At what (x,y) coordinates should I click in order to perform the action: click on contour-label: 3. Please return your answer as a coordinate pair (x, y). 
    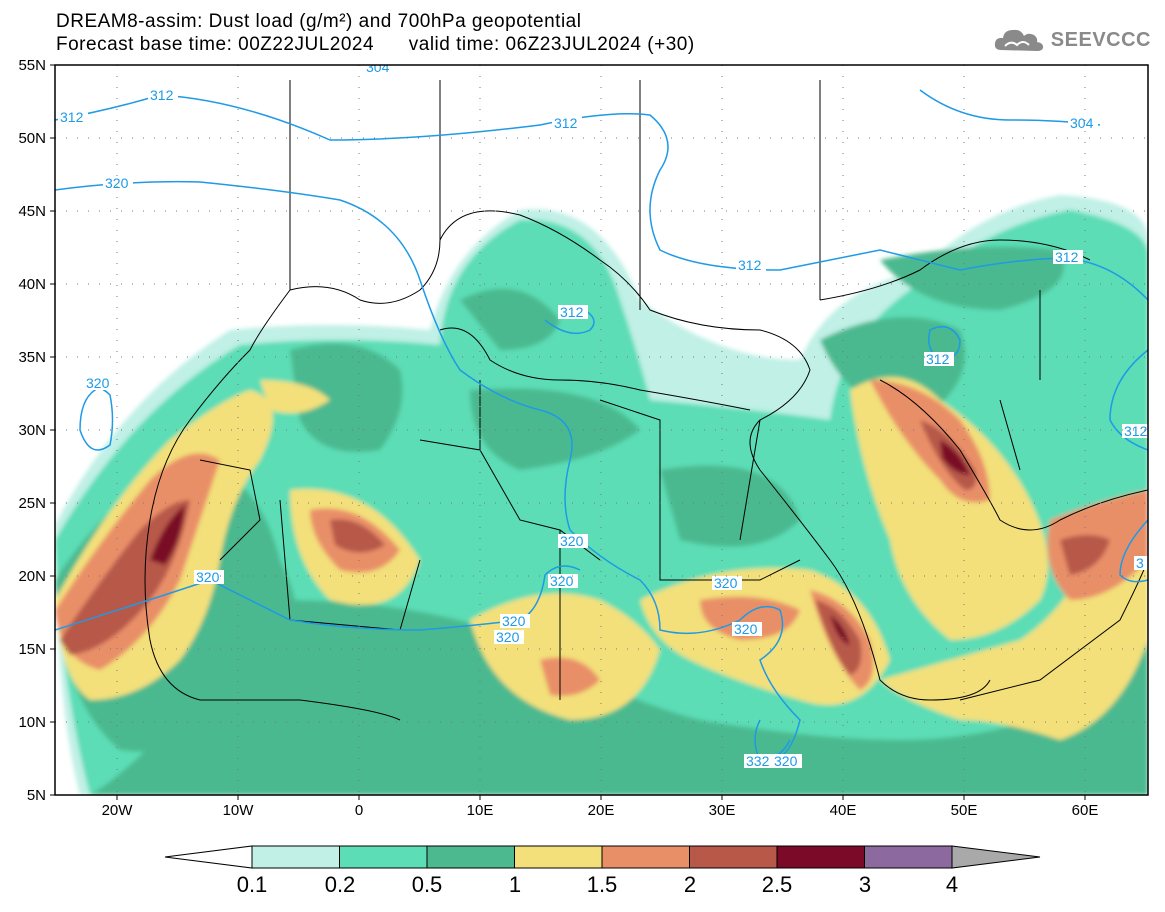
    Looking at the image, I should click on (1141, 563).